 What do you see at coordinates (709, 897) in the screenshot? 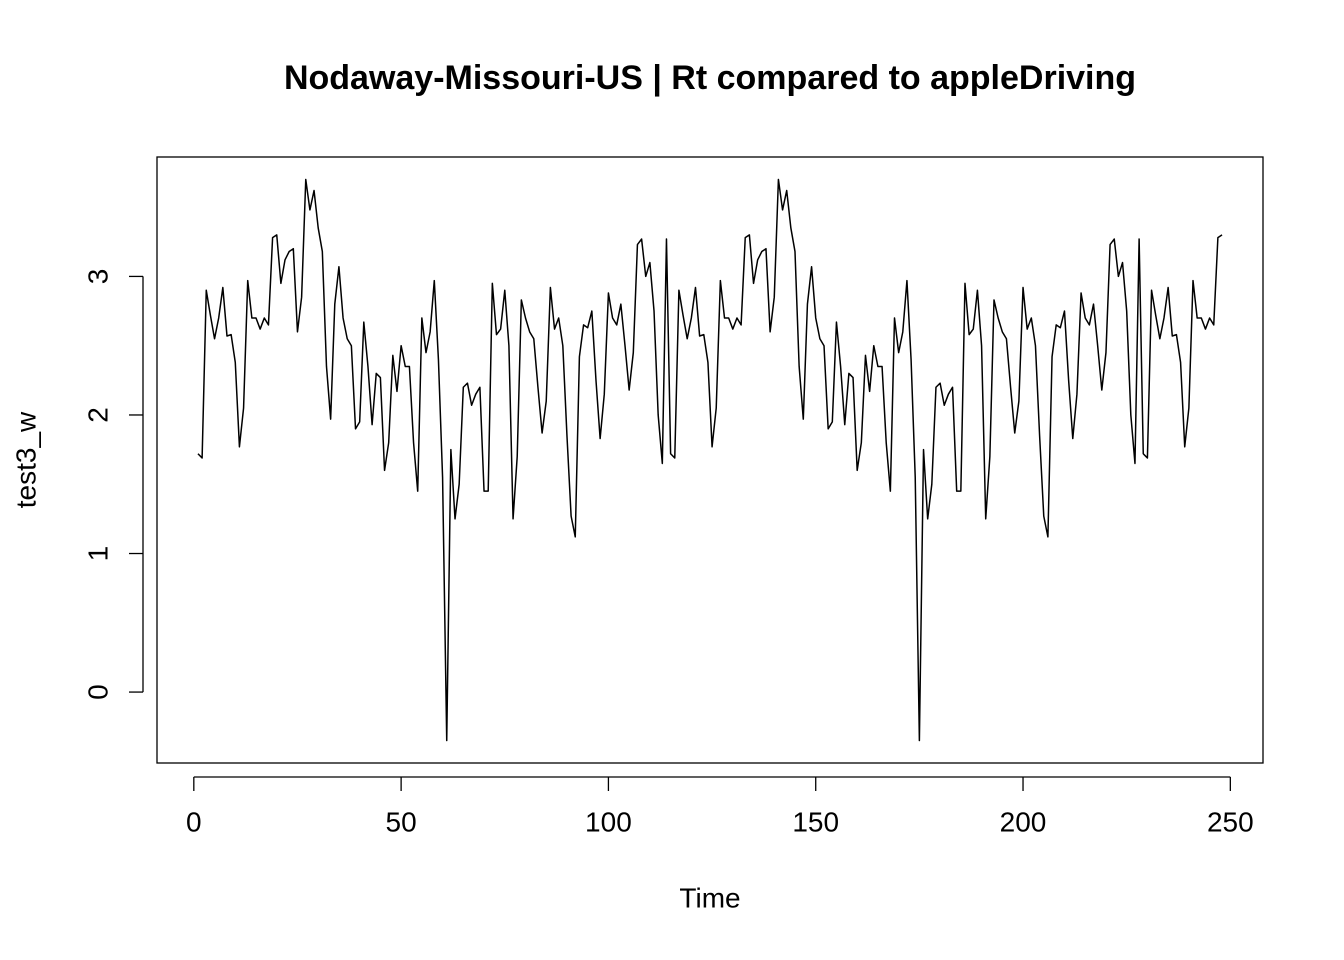
I see `x-axis-label: Time` at bounding box center [709, 897].